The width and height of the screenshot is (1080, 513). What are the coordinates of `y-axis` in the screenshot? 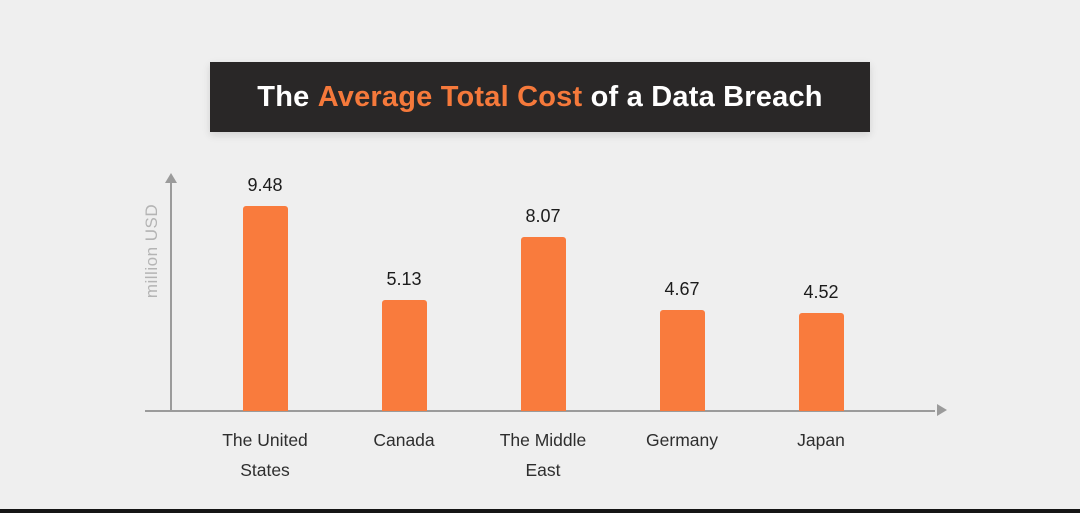 It's located at (171, 297).